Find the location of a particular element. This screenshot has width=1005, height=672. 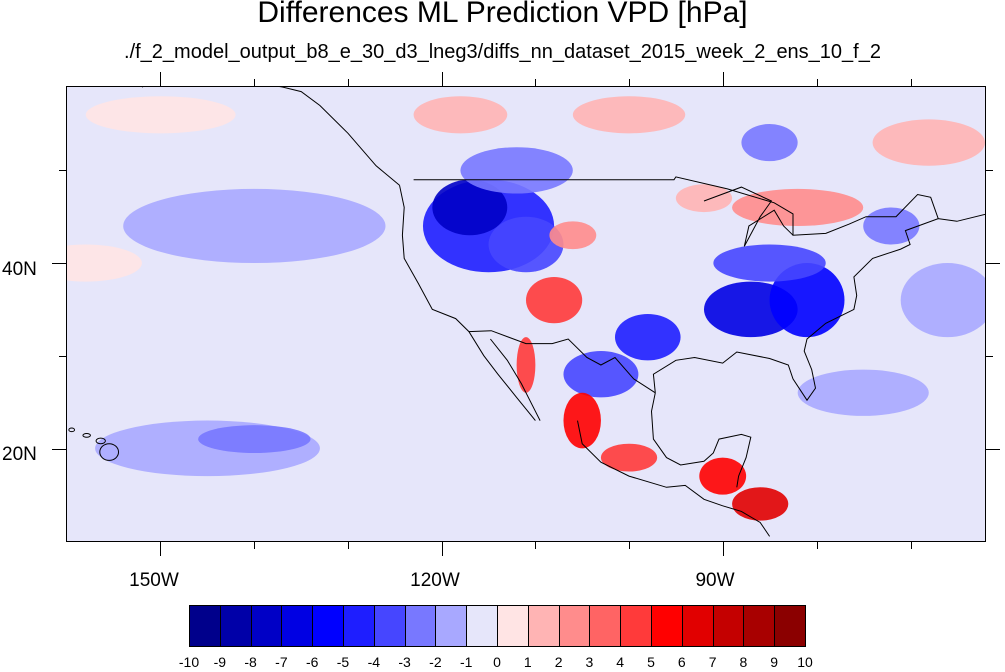

us-mexico-border-line is located at coordinates (562, 362).